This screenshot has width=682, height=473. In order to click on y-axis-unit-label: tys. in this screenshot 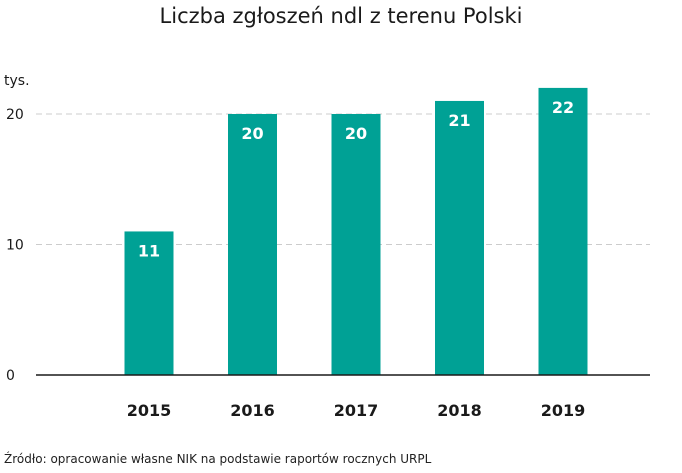, I will do `click(17, 81)`.